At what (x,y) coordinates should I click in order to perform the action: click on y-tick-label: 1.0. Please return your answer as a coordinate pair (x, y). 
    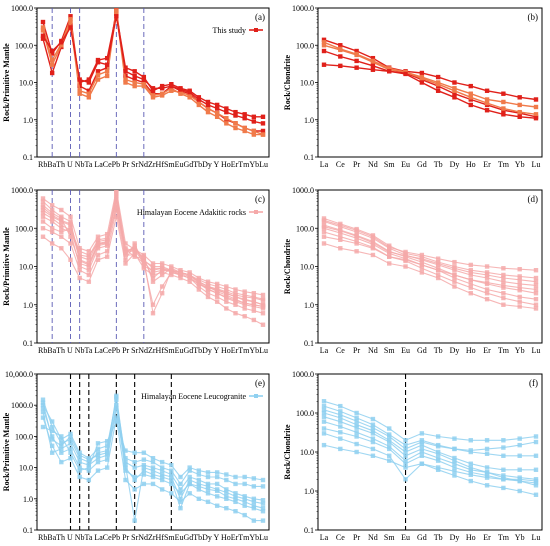
    Looking at the image, I should click on (28, 499).